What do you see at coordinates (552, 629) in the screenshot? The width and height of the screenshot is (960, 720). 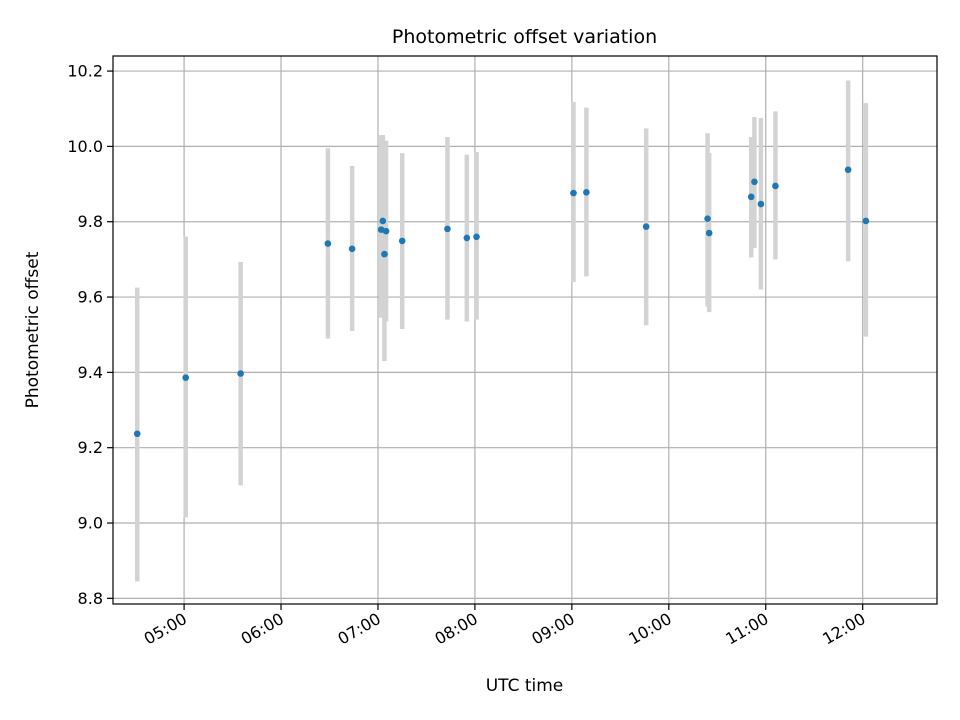 I see `x-tick-label: 09:00` at bounding box center [552, 629].